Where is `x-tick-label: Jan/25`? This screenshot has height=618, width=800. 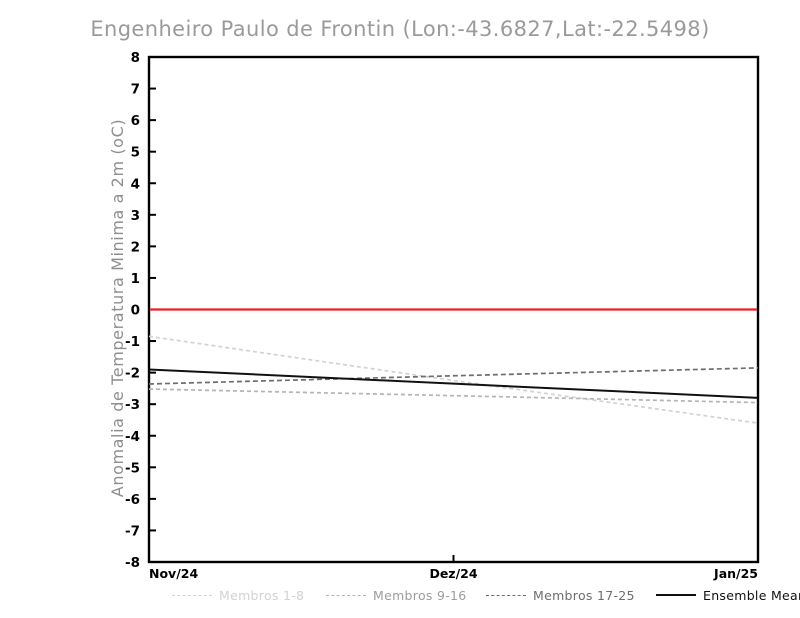 x-tick-label: Jan/25 is located at coordinates (735, 573).